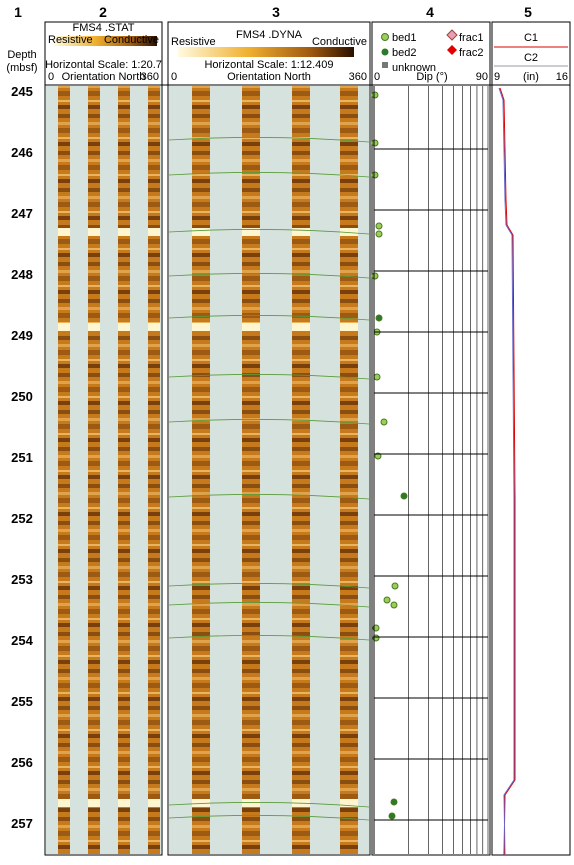 The width and height of the screenshot is (574, 865). What do you see at coordinates (430, 12) in the screenshot?
I see `label: 4` at bounding box center [430, 12].